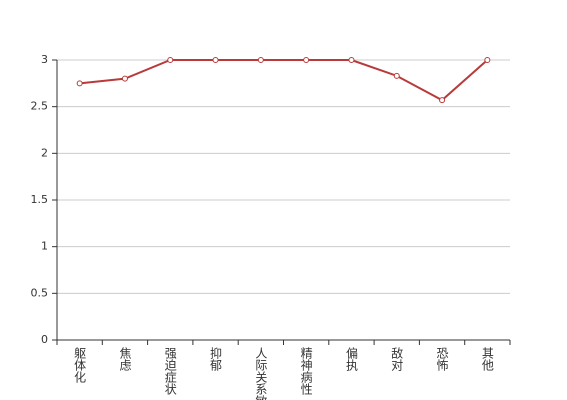 Image resolution: width=567 pixels, height=400 pixels. I want to click on x-tick-label: 敌对, so click(397, 358).